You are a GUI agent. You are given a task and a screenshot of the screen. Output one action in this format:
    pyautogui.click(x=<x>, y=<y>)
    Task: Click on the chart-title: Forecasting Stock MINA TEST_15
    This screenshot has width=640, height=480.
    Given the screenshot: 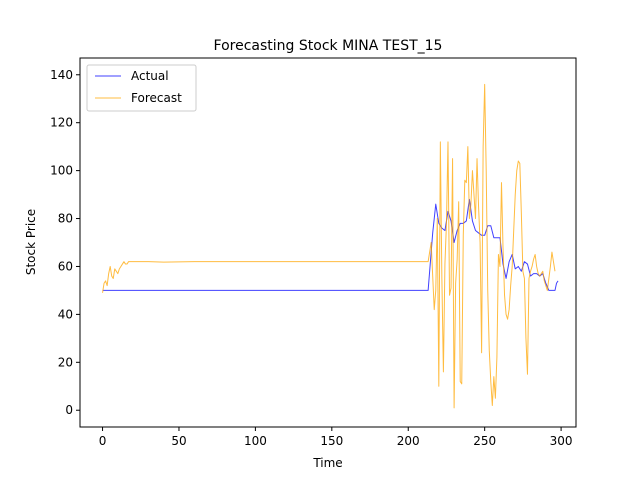 What is the action you would take?
    pyautogui.click(x=328, y=46)
    